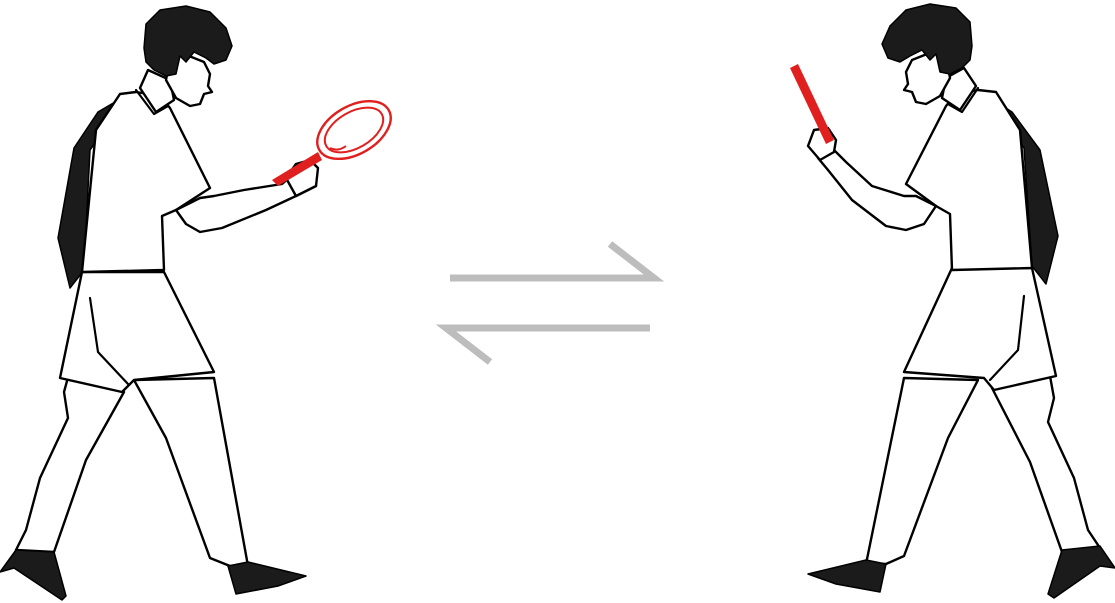 The height and width of the screenshot is (603, 1115). Describe the element at coordinates (847, 576) in the screenshot. I see `right-shoe-front` at that location.